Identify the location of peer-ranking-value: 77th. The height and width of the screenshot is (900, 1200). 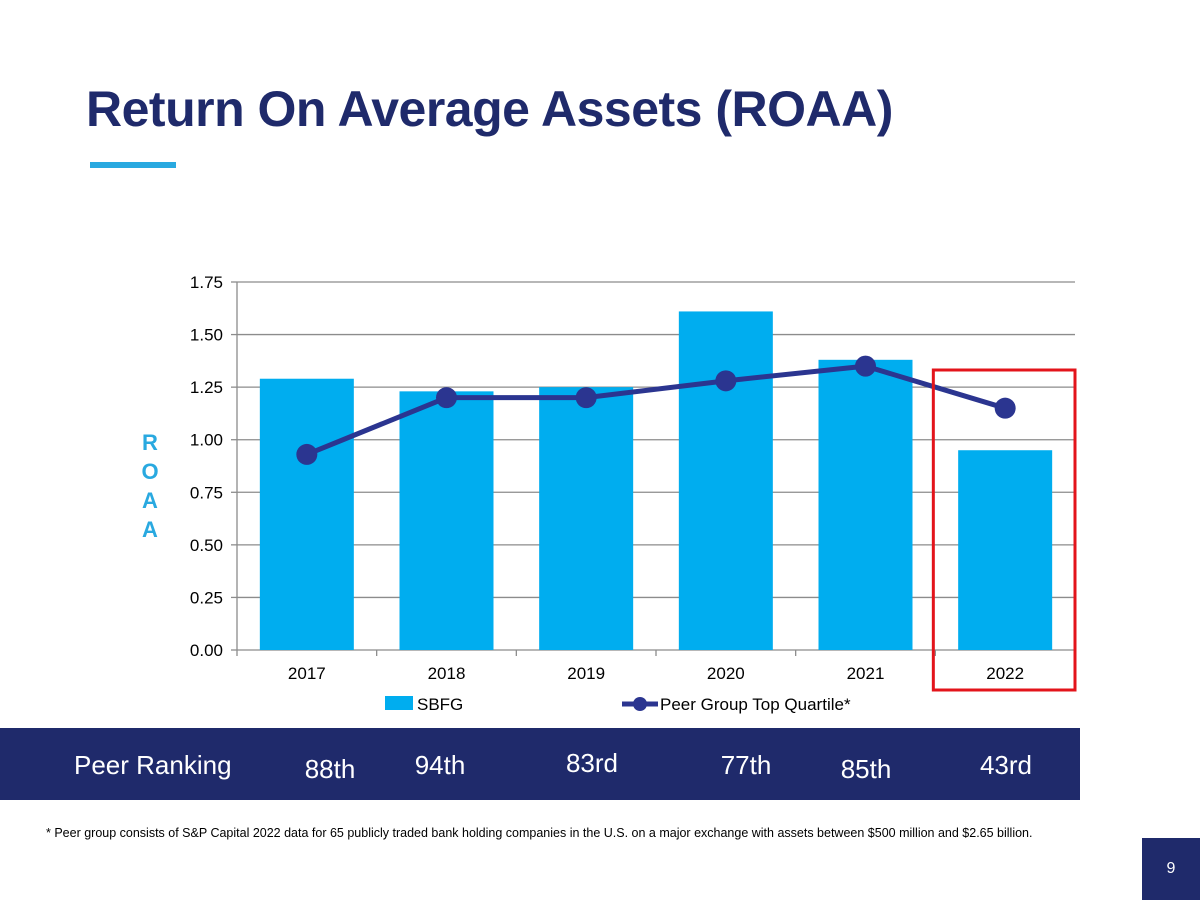
(746, 765).